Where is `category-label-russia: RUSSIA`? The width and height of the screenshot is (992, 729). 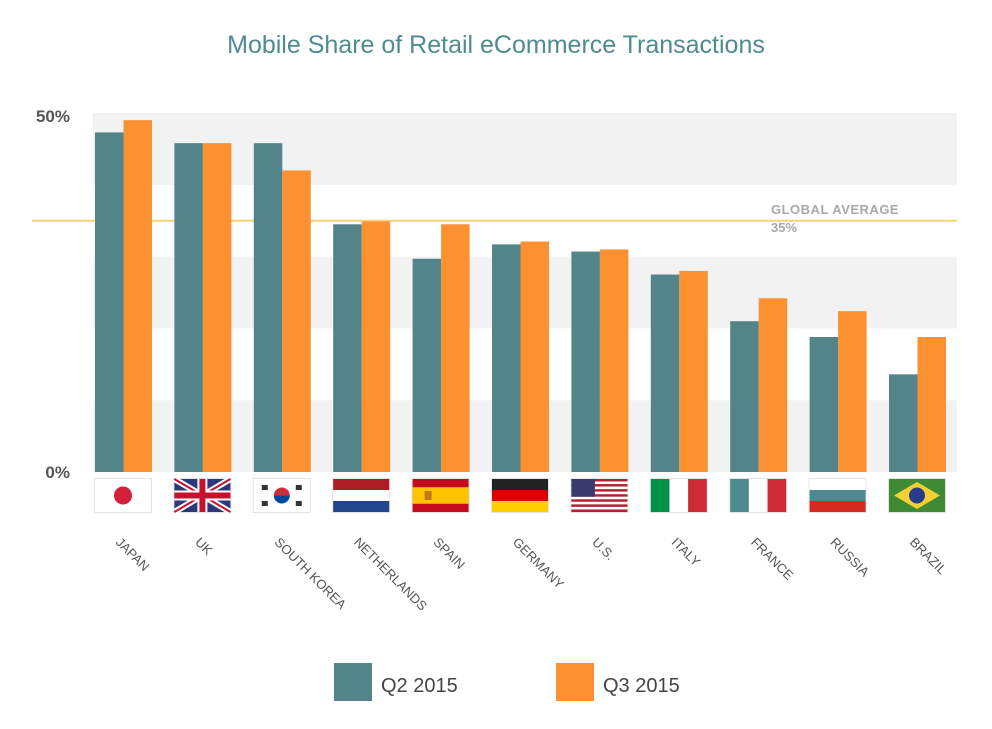
category-label-russia: RUSSIA is located at coordinates (849, 557).